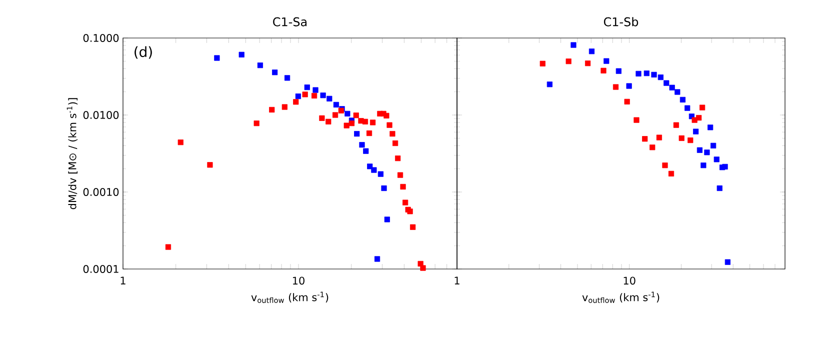  I want to click on annotation: (d), so click(143, 52).